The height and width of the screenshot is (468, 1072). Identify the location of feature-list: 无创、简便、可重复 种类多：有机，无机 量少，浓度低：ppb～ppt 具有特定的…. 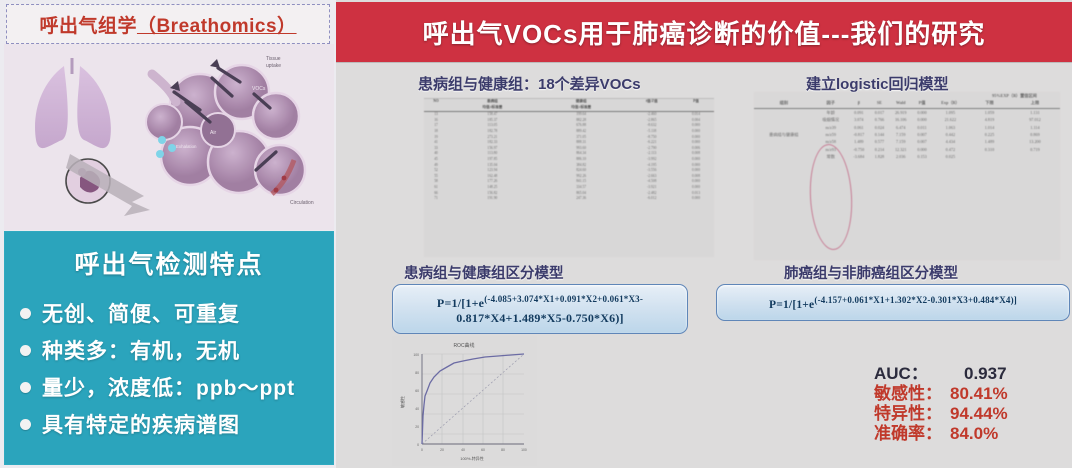
(169, 363).